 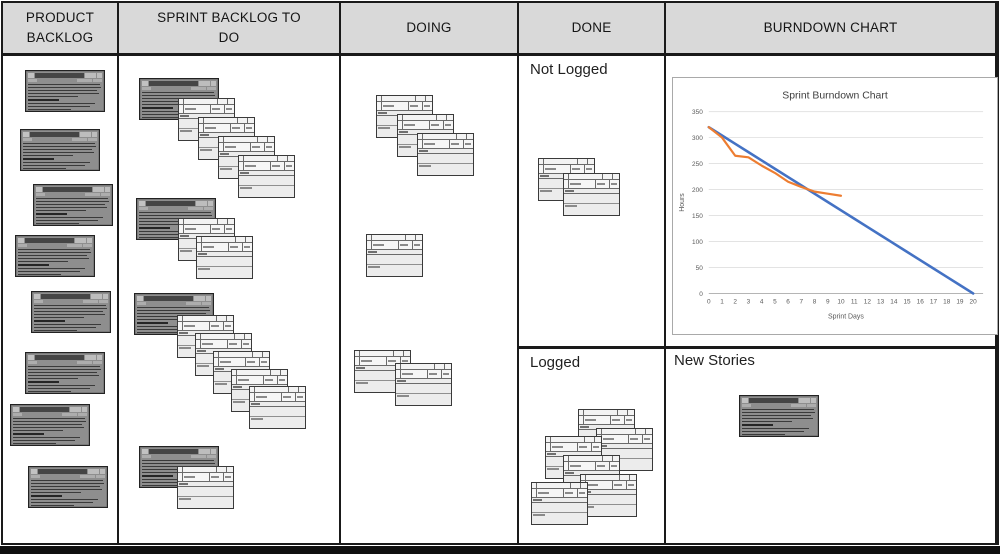 I want to click on section-label-logged: Logged, so click(x=555, y=362).